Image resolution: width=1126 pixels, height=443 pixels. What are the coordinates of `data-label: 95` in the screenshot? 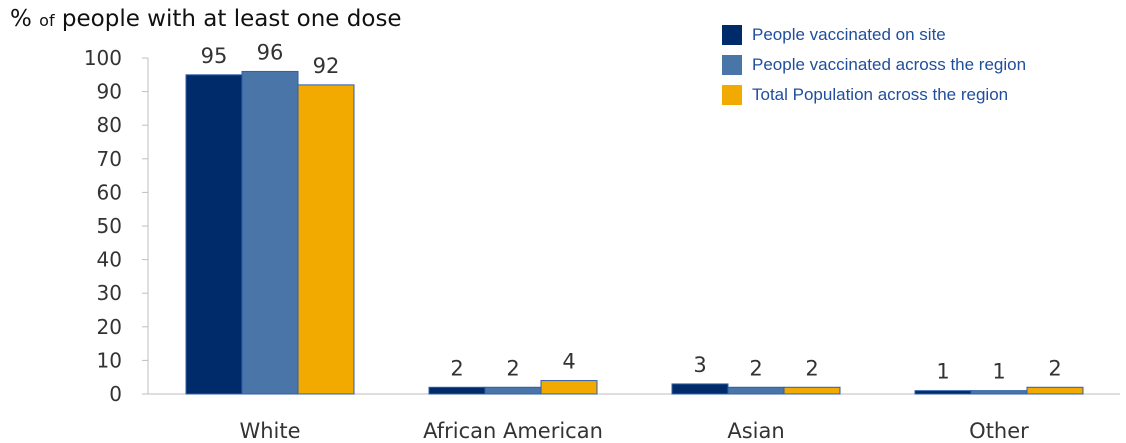 It's located at (214, 56).